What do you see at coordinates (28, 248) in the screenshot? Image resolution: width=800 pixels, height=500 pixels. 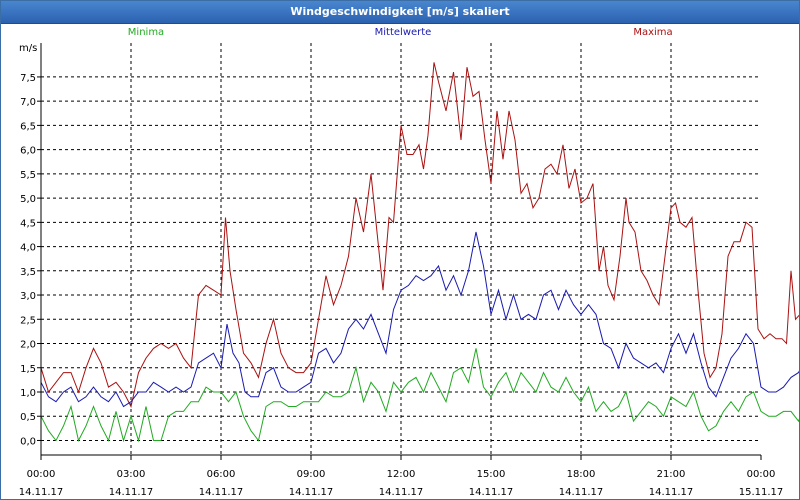 I see `y-tick-label: 4,0` at bounding box center [28, 248].